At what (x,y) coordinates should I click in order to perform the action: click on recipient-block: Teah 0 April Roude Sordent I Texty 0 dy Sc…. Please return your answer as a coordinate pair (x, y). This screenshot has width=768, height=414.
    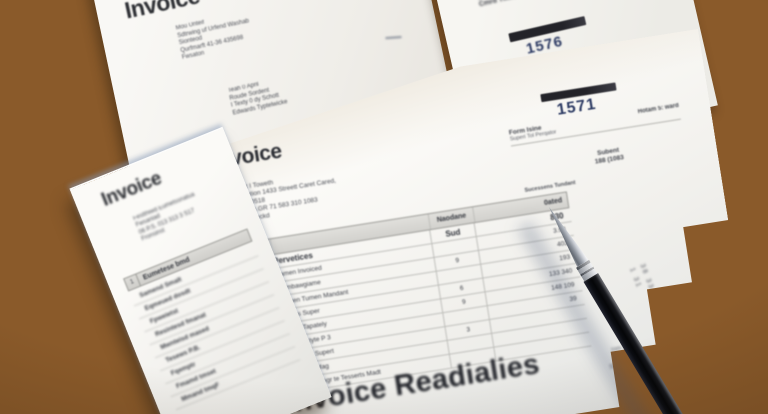
    Looking at the image, I should click on (257, 97).